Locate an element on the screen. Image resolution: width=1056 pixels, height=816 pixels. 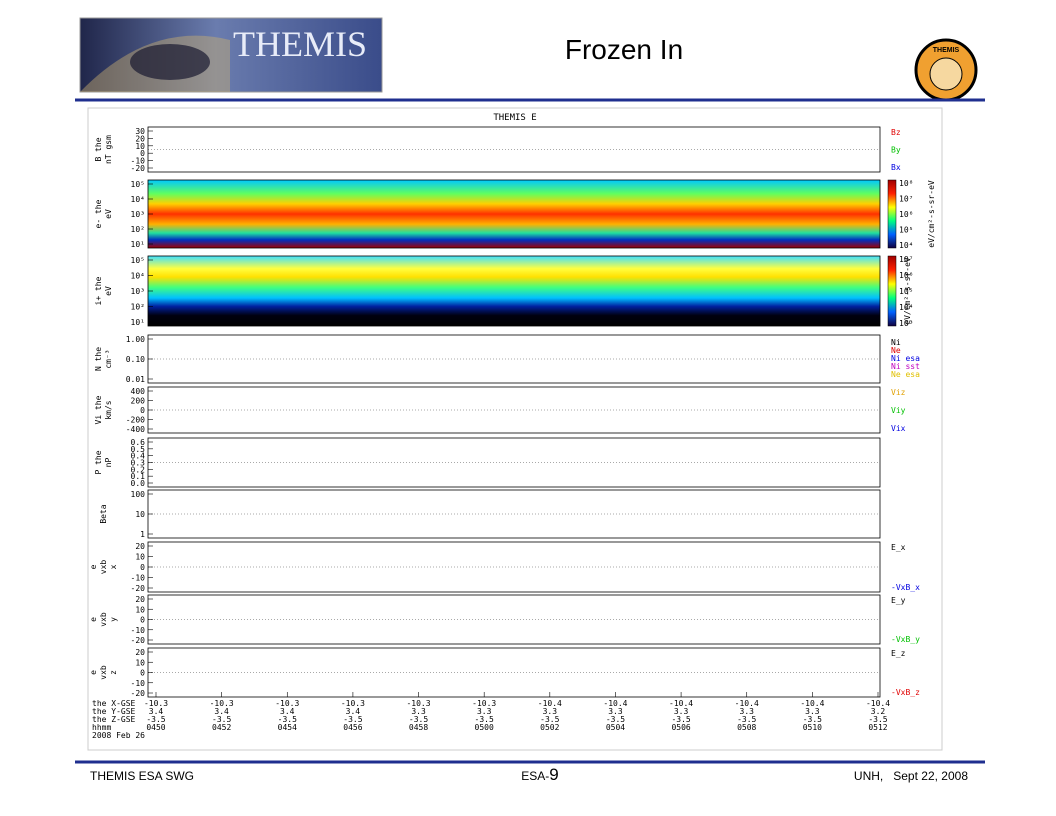
footer-left: THEMIS ESA SWG is located at coordinates (142, 776).